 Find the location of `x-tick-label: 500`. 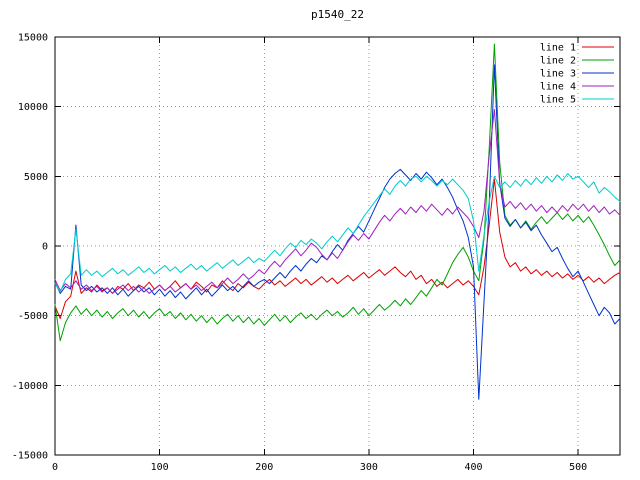

x-tick-label: 500 is located at coordinates (578, 467).